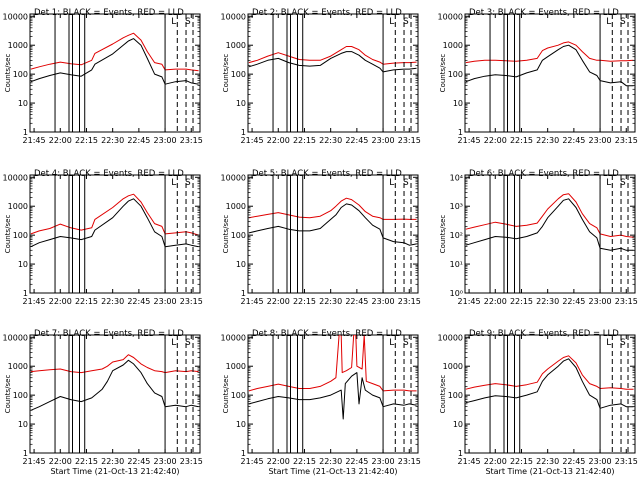 Image resolution: width=640 pixels, height=480 pixels. I want to click on panel-title: Det 1: BLACK = Events, RED = LLD, so click(109, 13).